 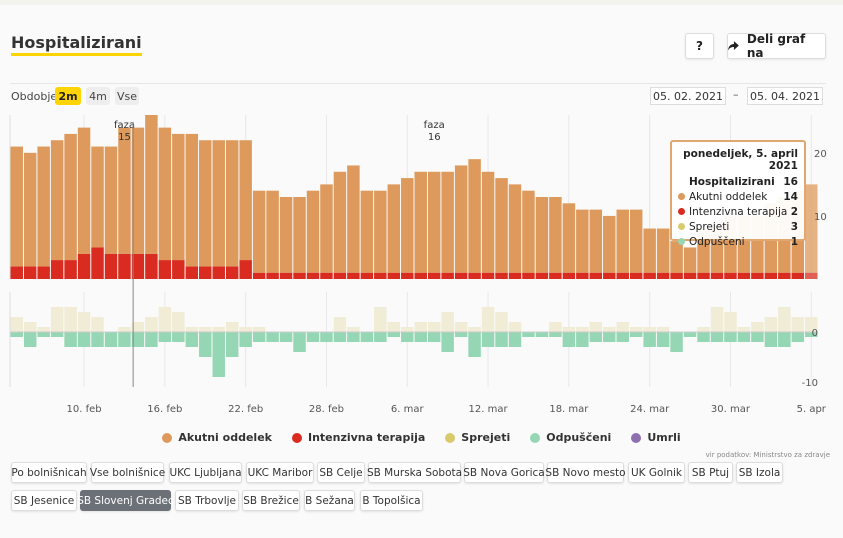 I want to click on legend-item-admitted: Sprejeti, so click(x=477, y=437).